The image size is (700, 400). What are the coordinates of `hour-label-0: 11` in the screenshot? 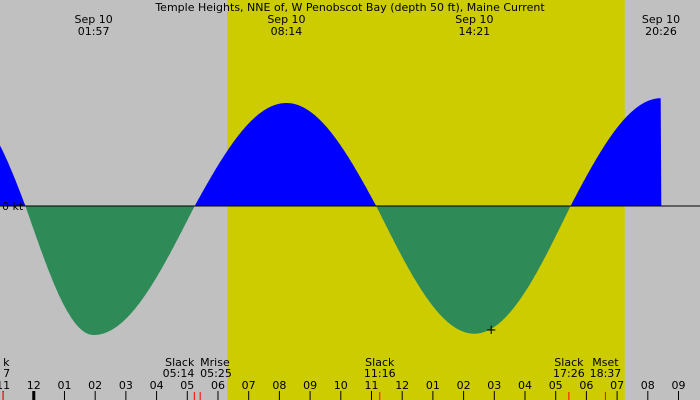 It's located at (5, 385).